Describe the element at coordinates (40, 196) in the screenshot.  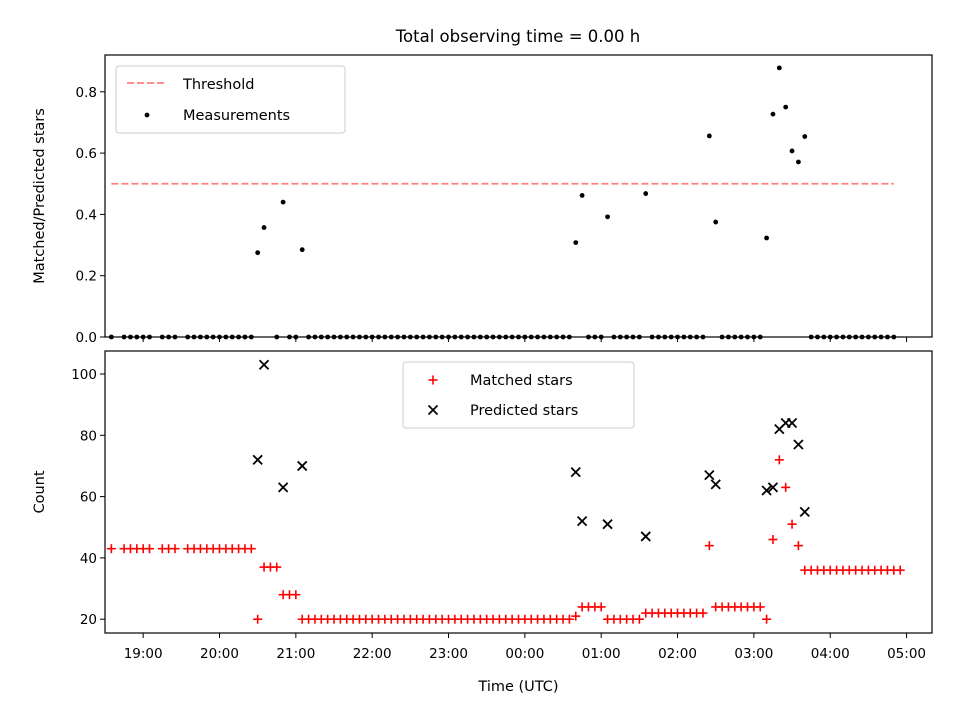
I see `y-axis-label: Matched/Predicted stars` at that location.